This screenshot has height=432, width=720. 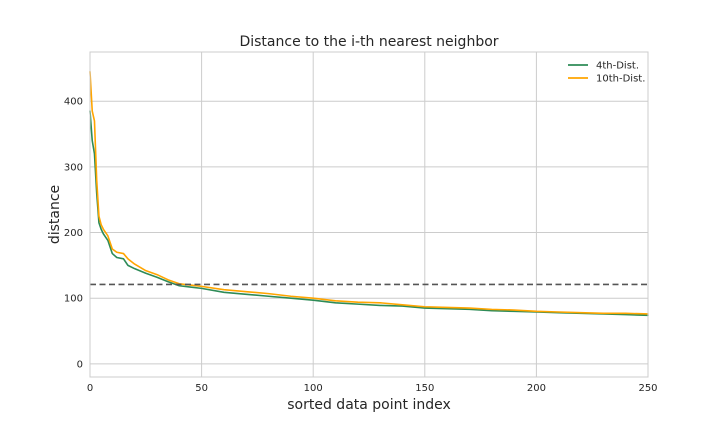 I want to click on y-tick-label: 0, so click(x=80, y=364).